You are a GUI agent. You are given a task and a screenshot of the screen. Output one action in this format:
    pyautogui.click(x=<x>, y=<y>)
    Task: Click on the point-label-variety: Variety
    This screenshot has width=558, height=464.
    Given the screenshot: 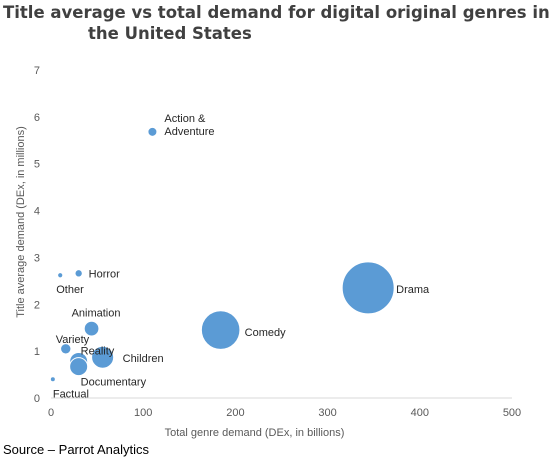 What is the action you would take?
    pyautogui.click(x=73, y=340)
    